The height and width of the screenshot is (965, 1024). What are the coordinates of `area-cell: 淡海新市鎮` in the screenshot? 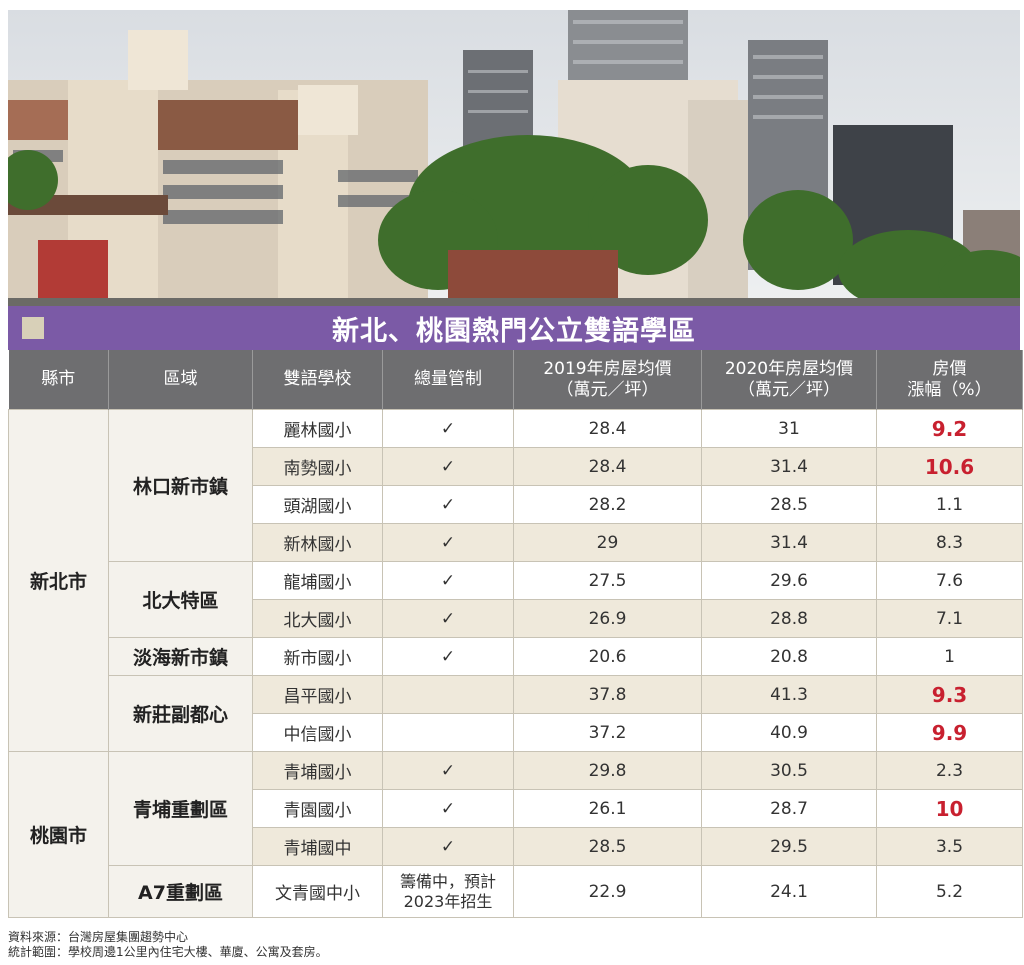 It's located at (180, 656).